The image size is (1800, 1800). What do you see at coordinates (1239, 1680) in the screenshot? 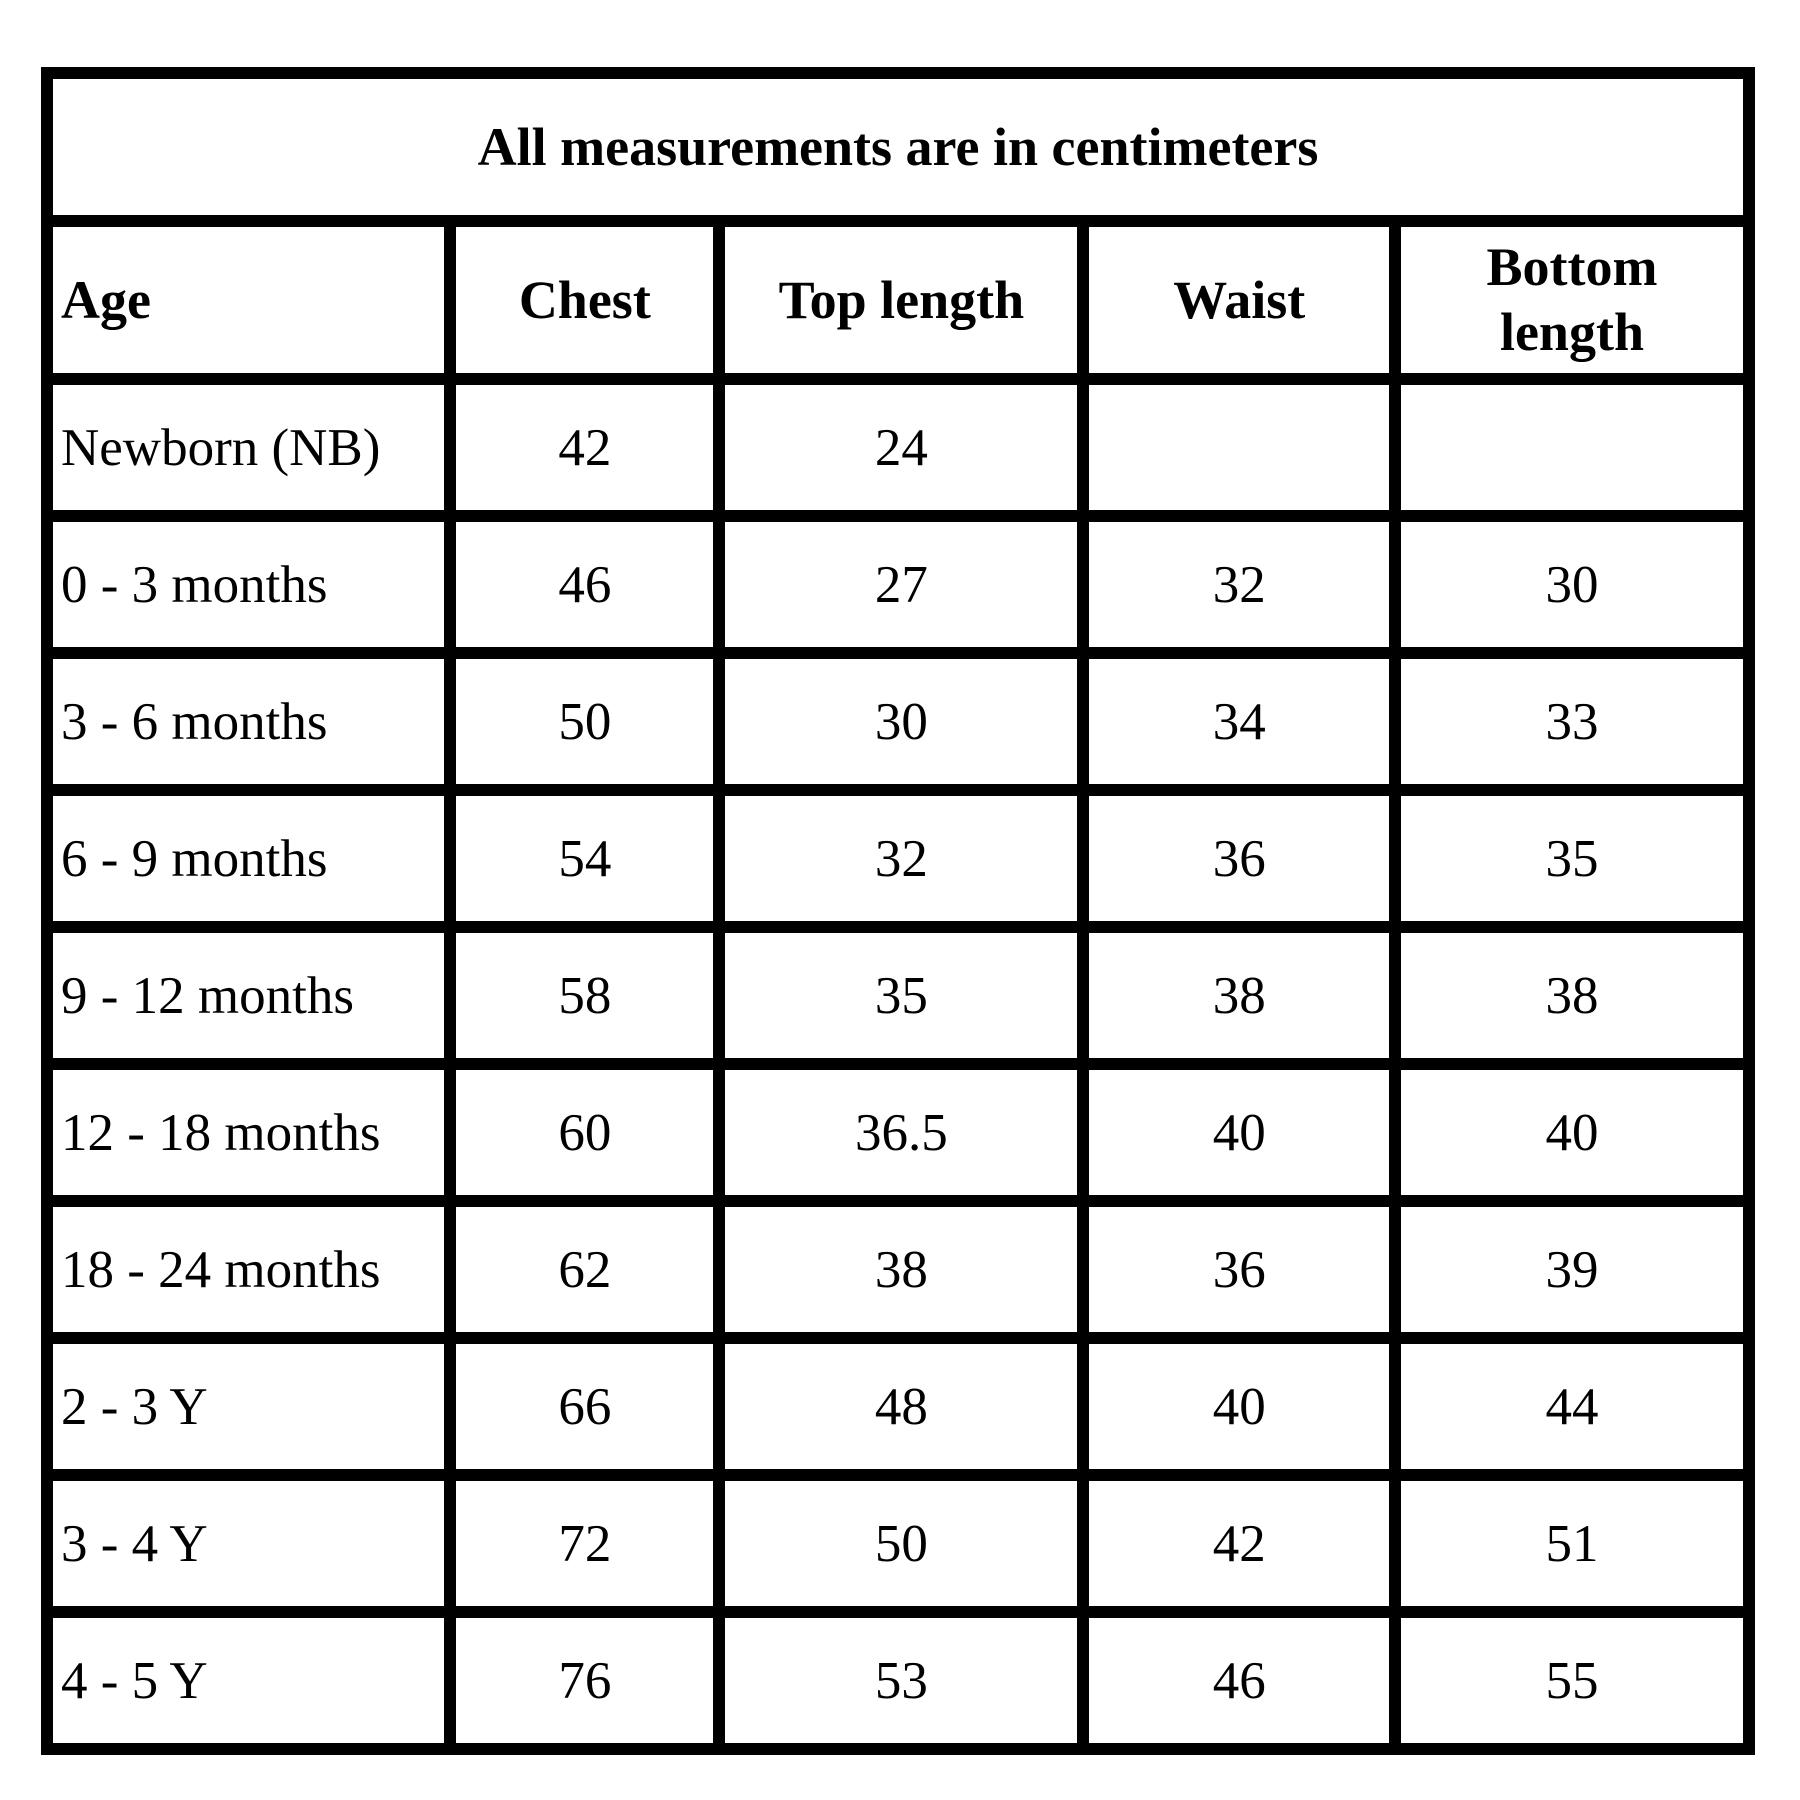
I see `cell-waist: 46` at bounding box center [1239, 1680].